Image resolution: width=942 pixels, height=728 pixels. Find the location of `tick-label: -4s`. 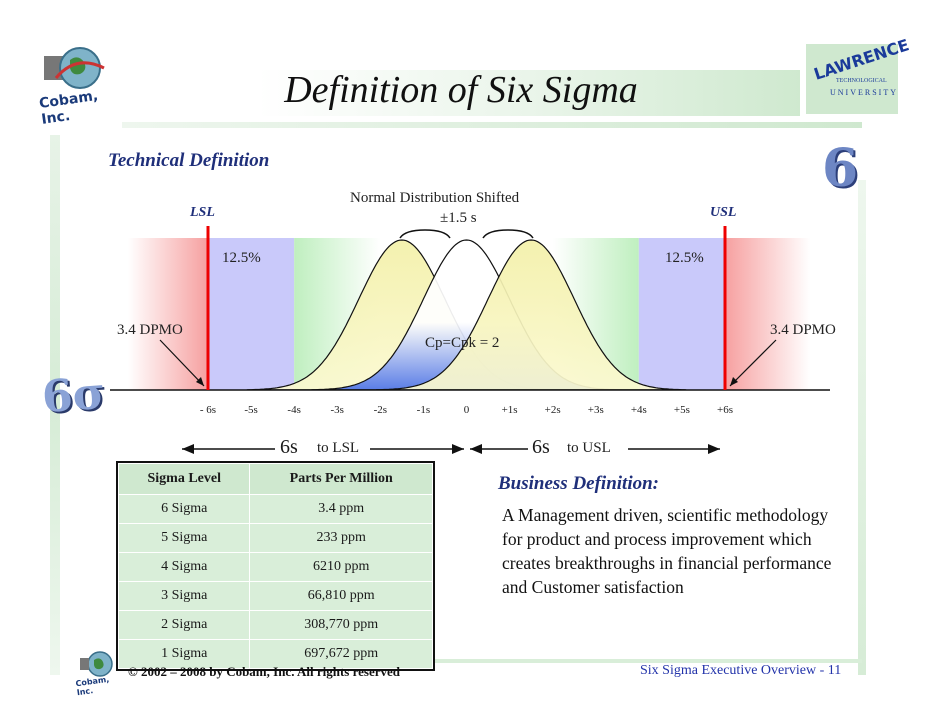

tick-label: -4s is located at coordinates (294, 410).